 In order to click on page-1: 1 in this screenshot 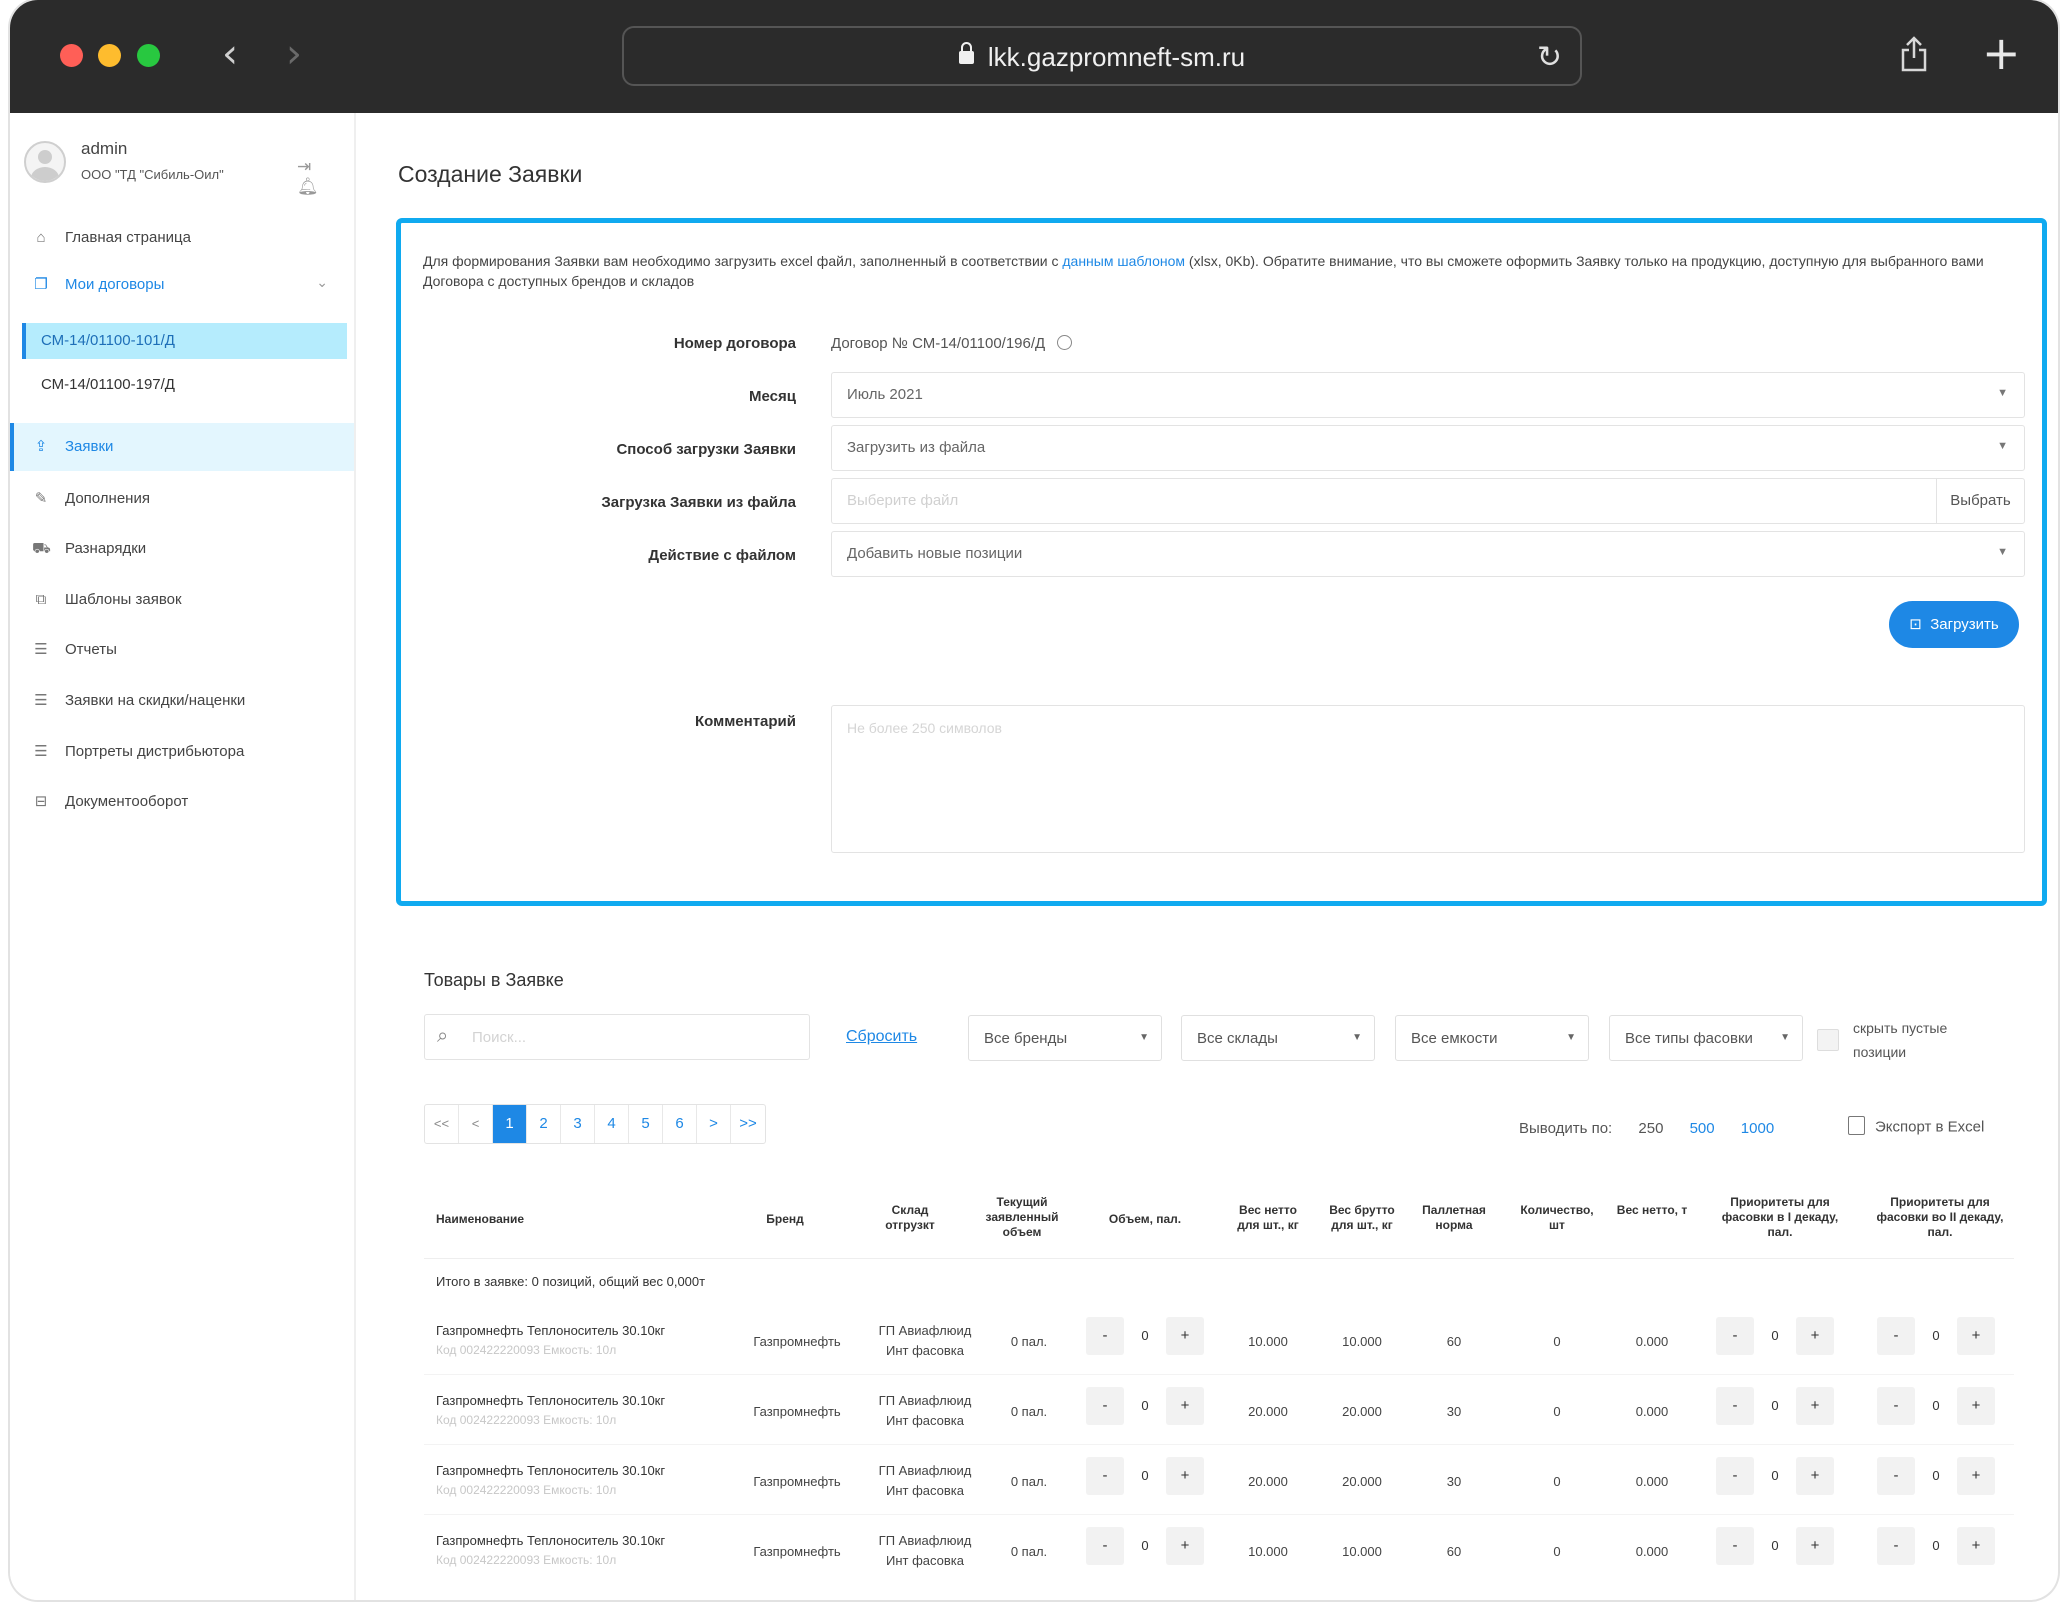, I will do `click(510, 1124)`.